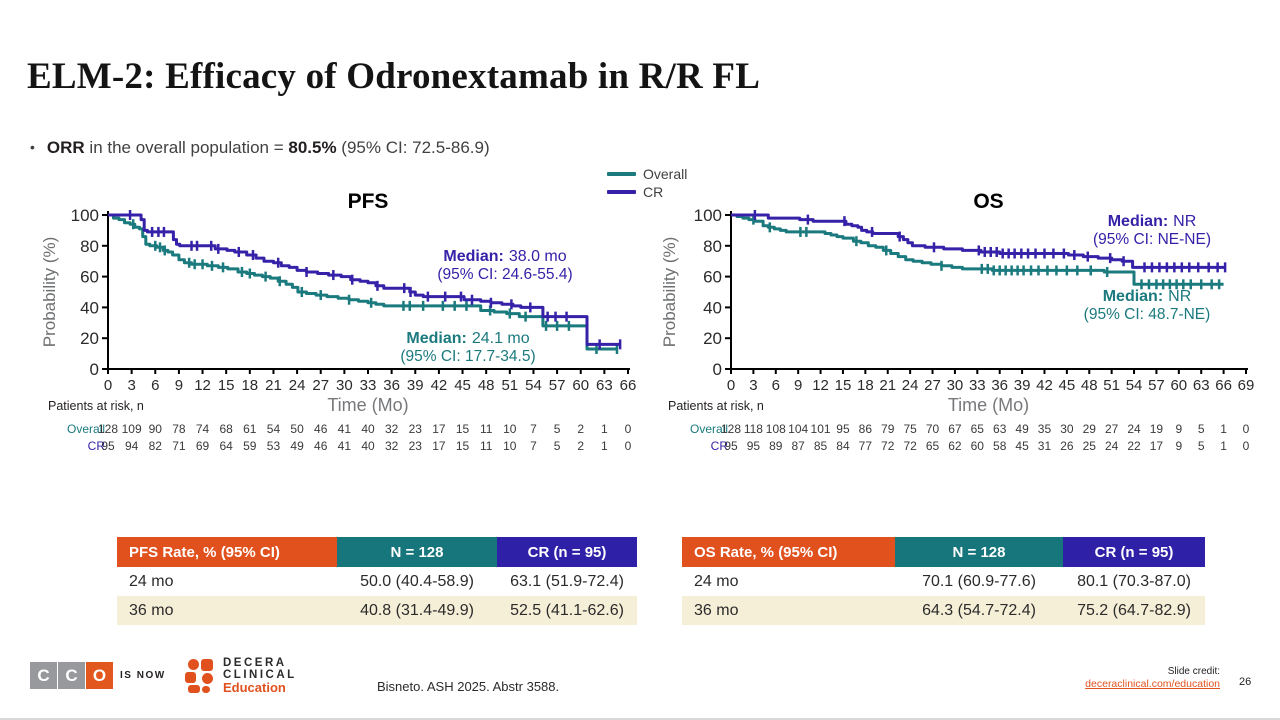 The height and width of the screenshot is (720, 1280). I want to click on slide-credit-link: deceraclinical.com/education, so click(1152, 684).